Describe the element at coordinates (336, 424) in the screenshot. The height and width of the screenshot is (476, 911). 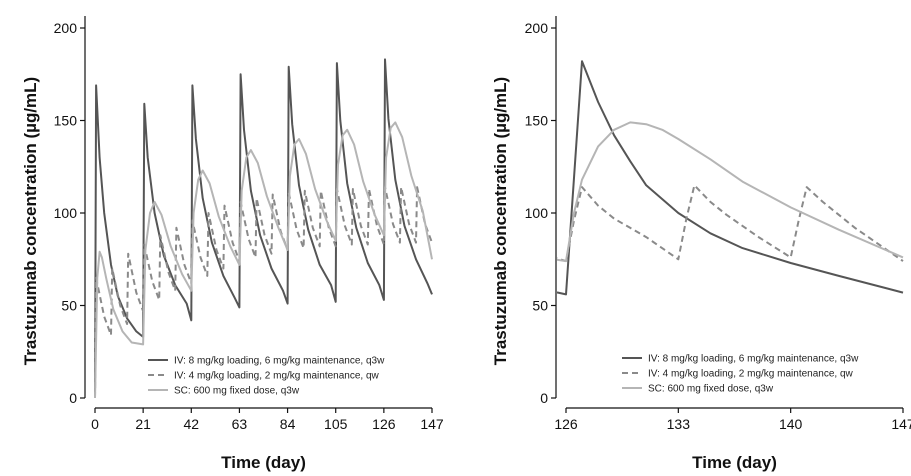
I see `x-tick-label: 105` at that location.